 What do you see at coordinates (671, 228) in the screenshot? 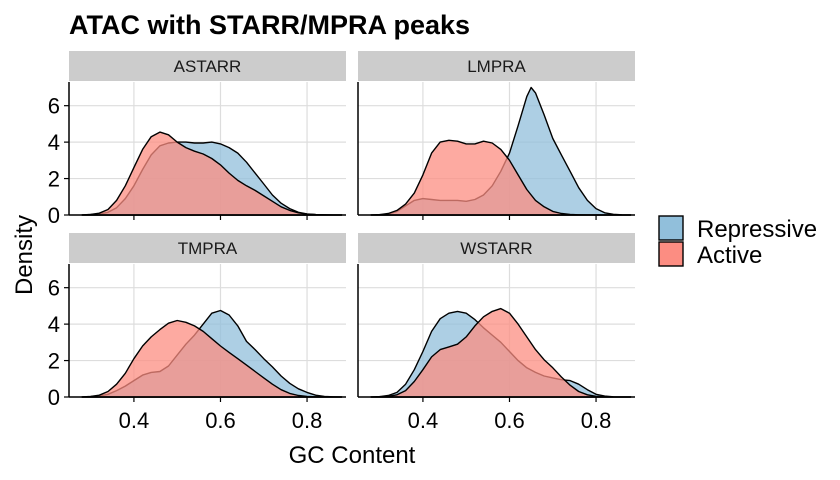
I see `legend-swatch-repressive` at bounding box center [671, 228].